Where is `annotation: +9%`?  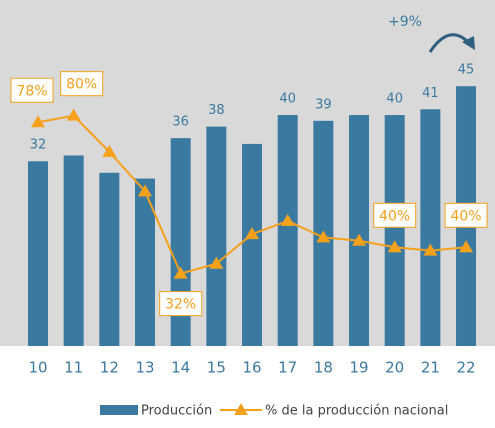
annotation: +9% is located at coordinates (405, 22).